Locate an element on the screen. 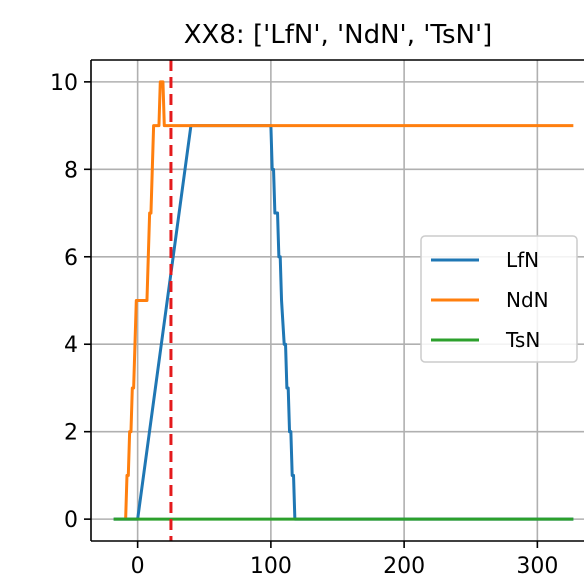  legend: LfN NdN TsN is located at coordinates (499, 299).